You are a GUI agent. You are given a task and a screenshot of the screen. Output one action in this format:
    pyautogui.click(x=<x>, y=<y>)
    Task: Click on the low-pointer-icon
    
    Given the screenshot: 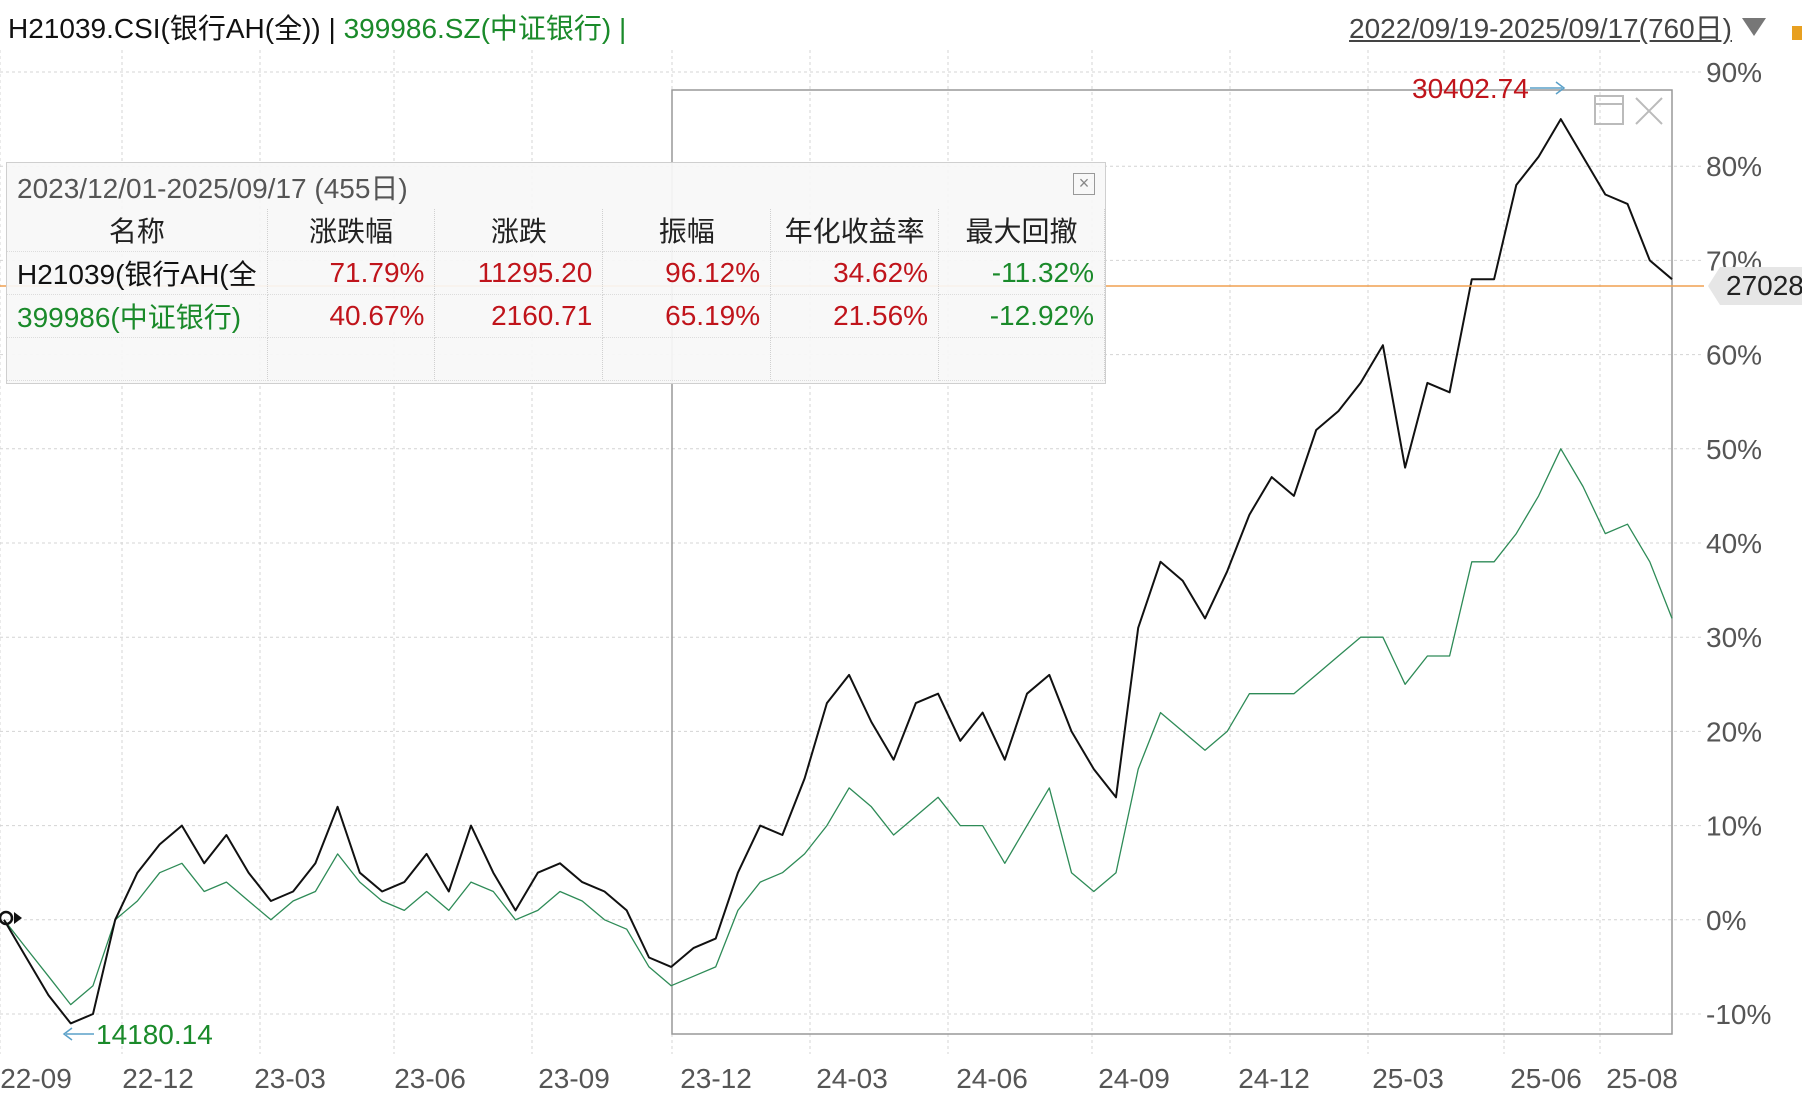 What is the action you would take?
    pyautogui.click(x=78, y=1034)
    